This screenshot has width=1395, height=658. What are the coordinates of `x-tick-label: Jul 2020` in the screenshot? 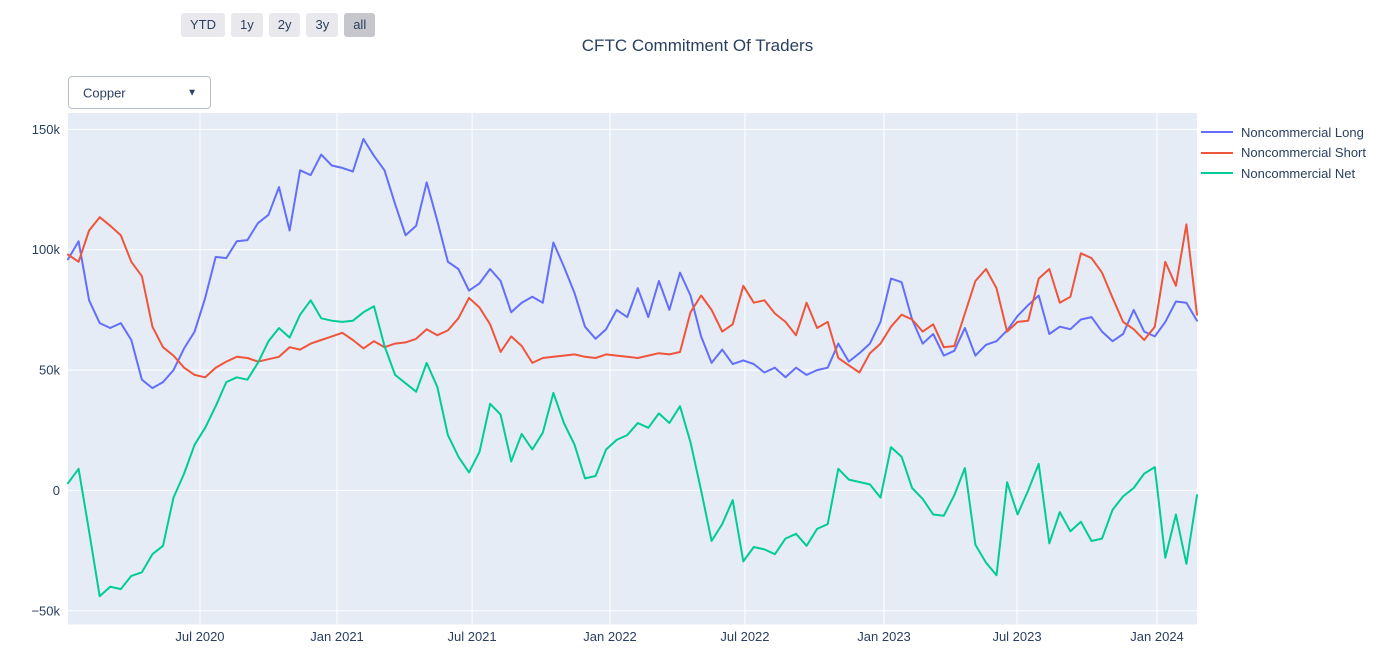 It's located at (199, 636).